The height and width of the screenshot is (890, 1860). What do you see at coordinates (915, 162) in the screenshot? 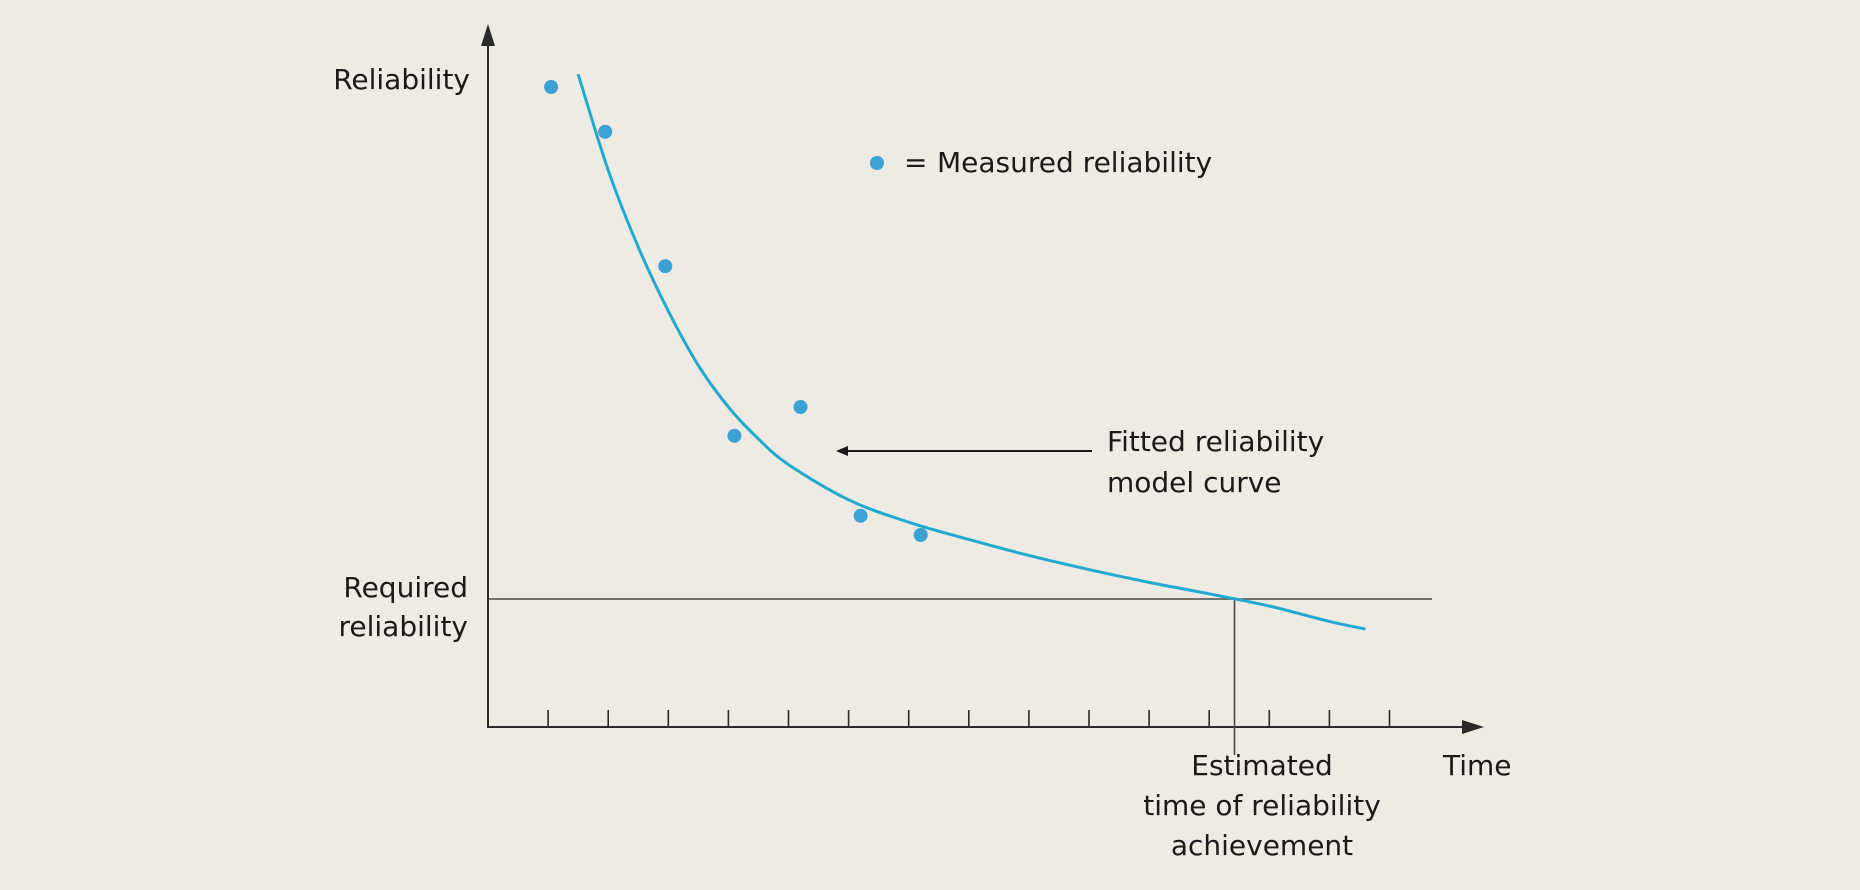
I see `legend-equals: =` at bounding box center [915, 162].